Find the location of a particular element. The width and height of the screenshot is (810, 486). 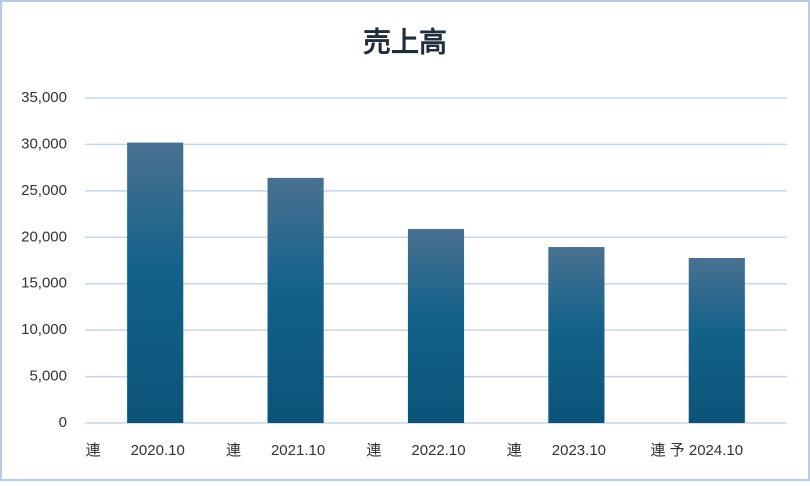

y-tick-label: 30,000 is located at coordinates (44, 143).